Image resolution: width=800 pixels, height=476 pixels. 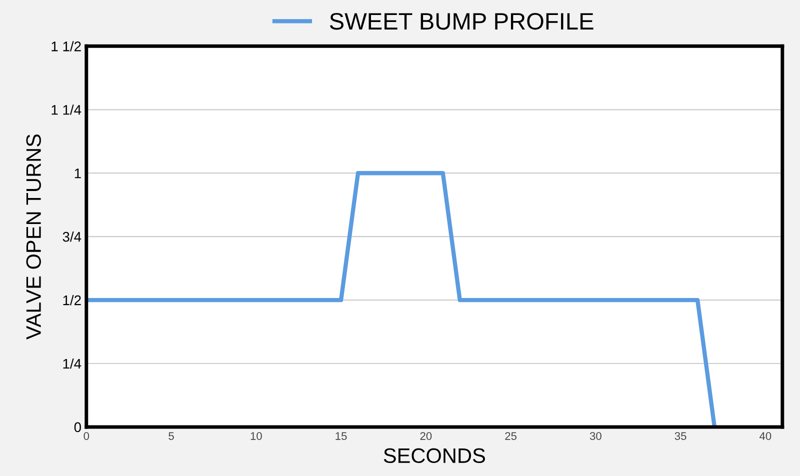 I want to click on x-tick-label: 25, so click(x=511, y=436).